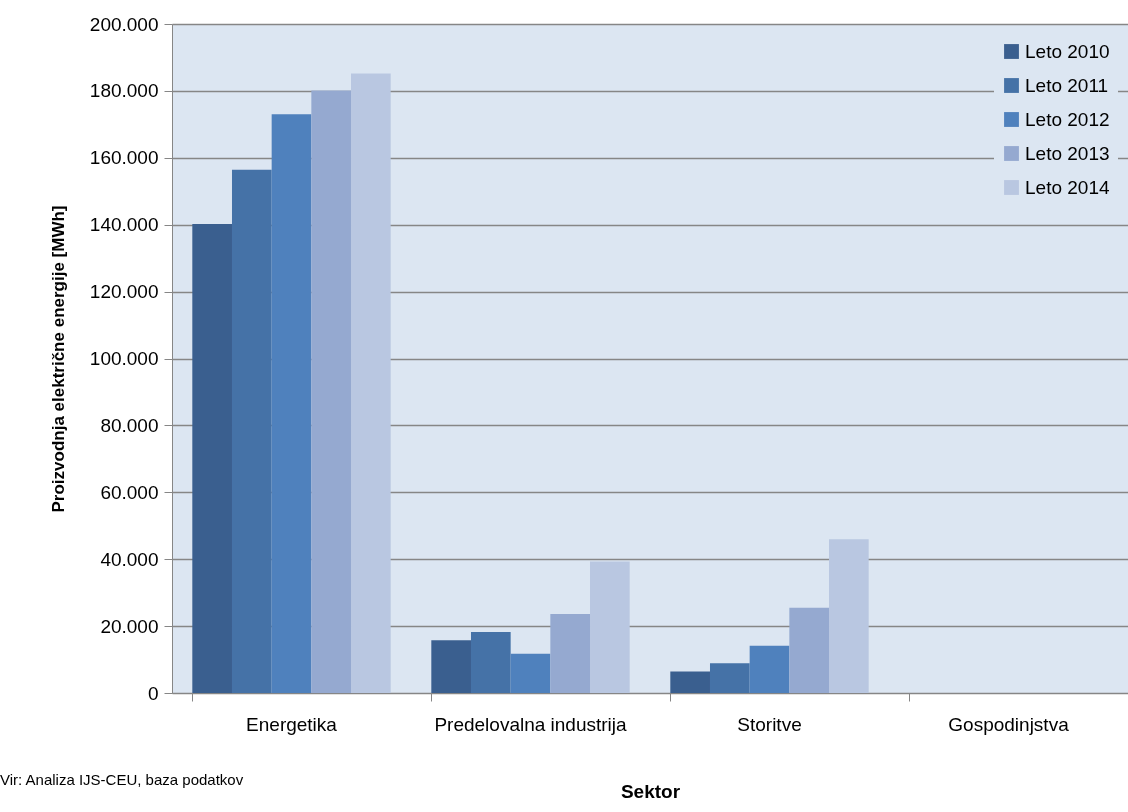  What do you see at coordinates (1067, 187) in the screenshot?
I see `legend-label: Leto 2014` at bounding box center [1067, 187].